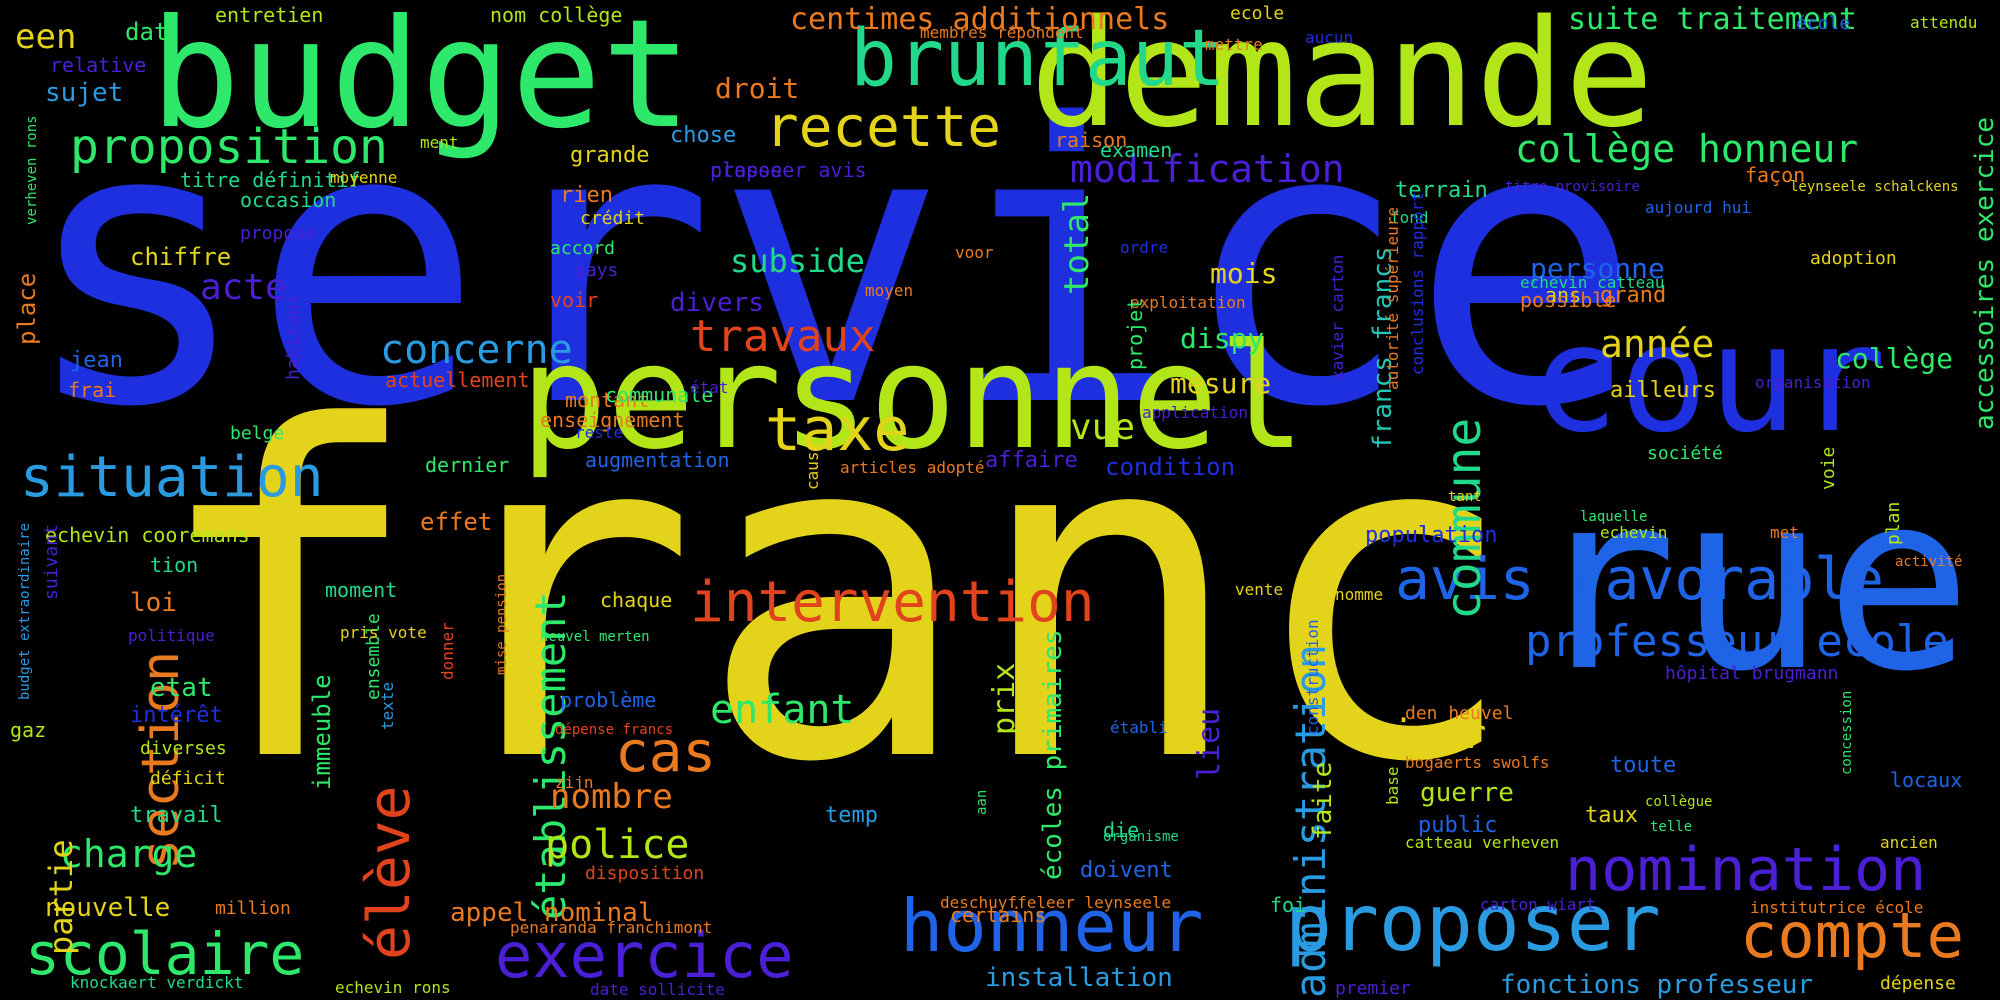 This screenshot has width=2000, height=1000. Describe the element at coordinates (607, 400) in the screenshot. I see `word-montant: montant` at that location.